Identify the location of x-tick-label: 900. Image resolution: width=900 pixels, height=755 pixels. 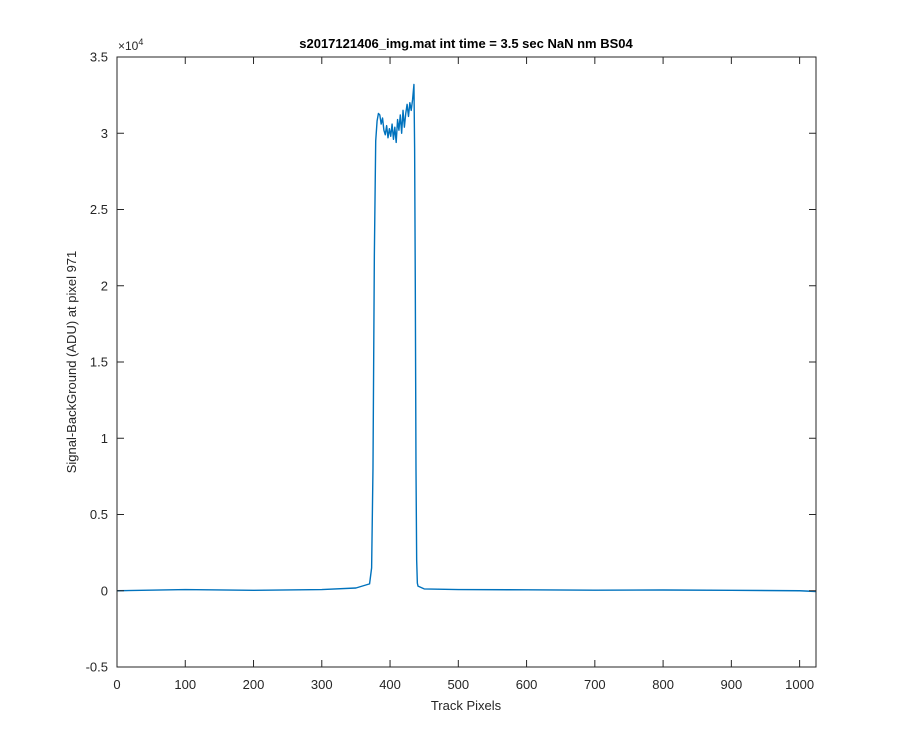
(732, 684).